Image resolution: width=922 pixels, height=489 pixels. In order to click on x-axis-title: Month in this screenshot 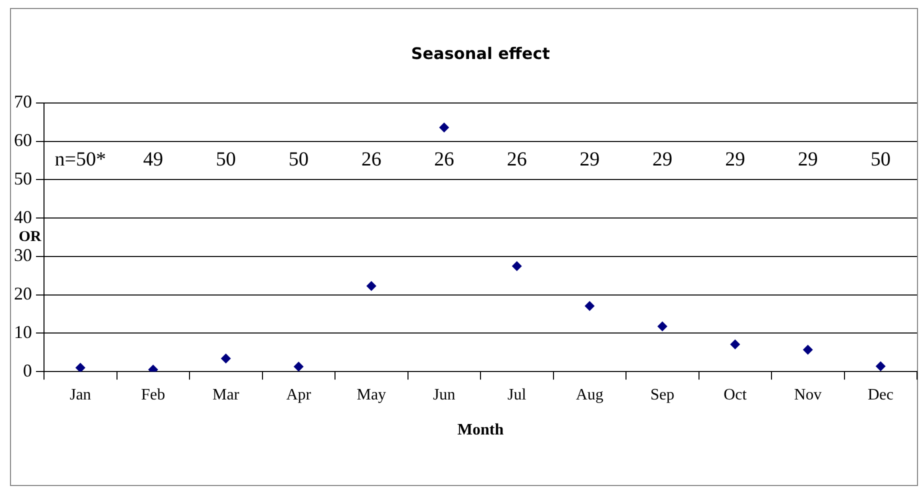, I will do `click(480, 430)`.